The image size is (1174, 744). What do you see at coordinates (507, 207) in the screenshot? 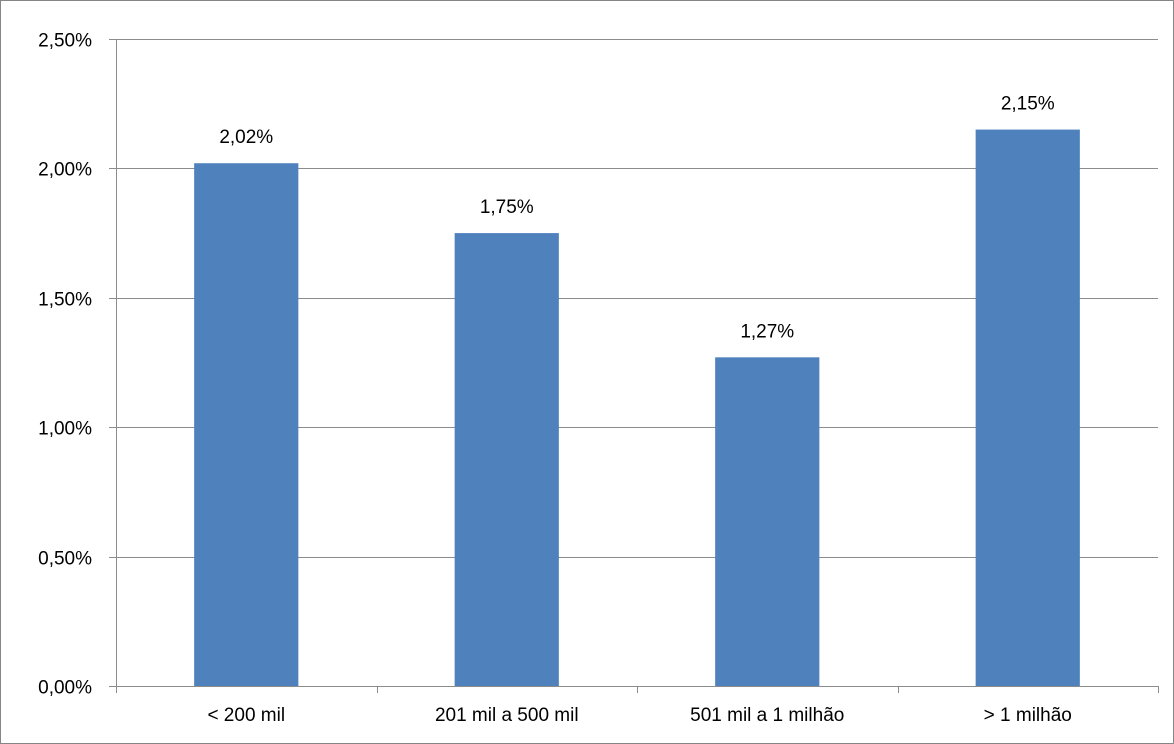
I see `data-label: 1,75%` at bounding box center [507, 207].